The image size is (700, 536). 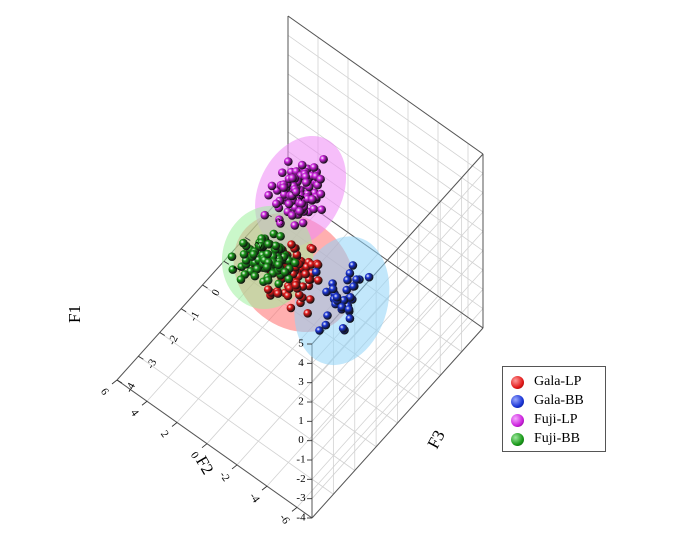 What do you see at coordinates (546, 382) in the screenshot?
I see `legend-item-gala-lp: Gala-LP` at bounding box center [546, 382].